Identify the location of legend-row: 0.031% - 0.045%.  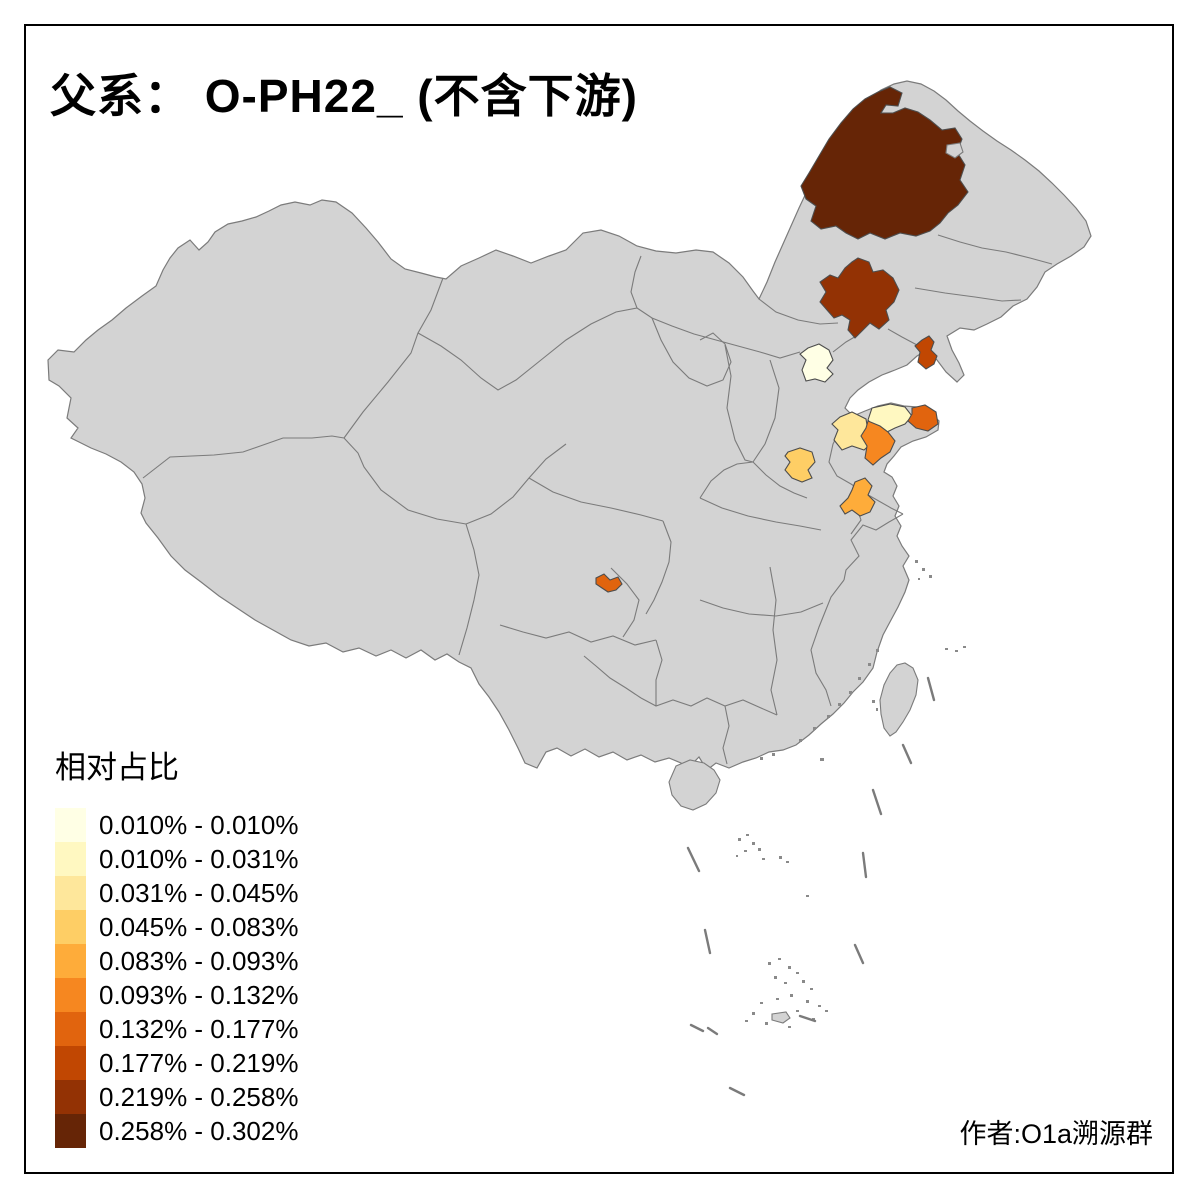
(176, 893).